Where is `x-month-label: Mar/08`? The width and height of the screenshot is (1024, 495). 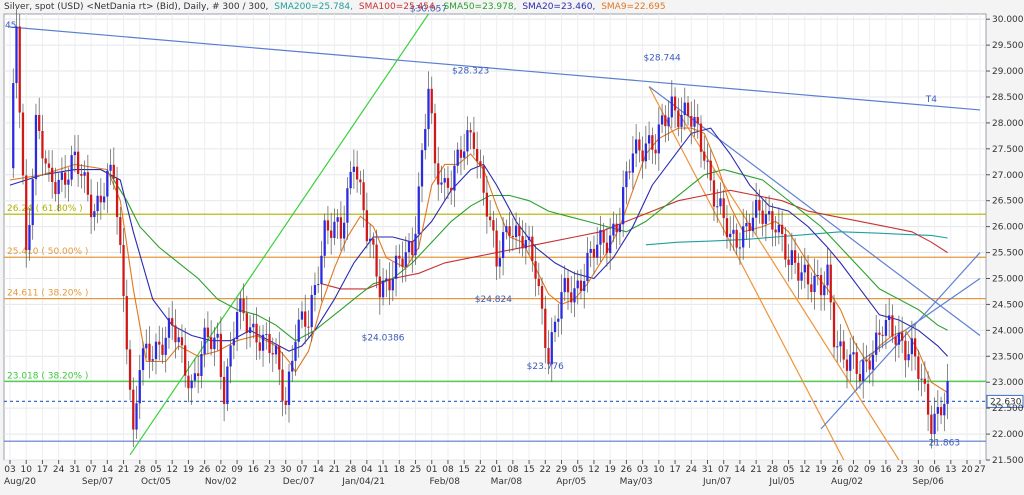
x-month-label: Mar/08 is located at coordinates (507, 482).